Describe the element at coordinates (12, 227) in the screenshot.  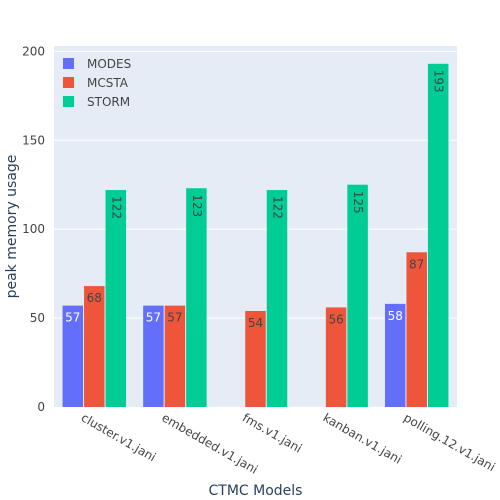
I see `y-axis-title: peak memory usage` at that location.